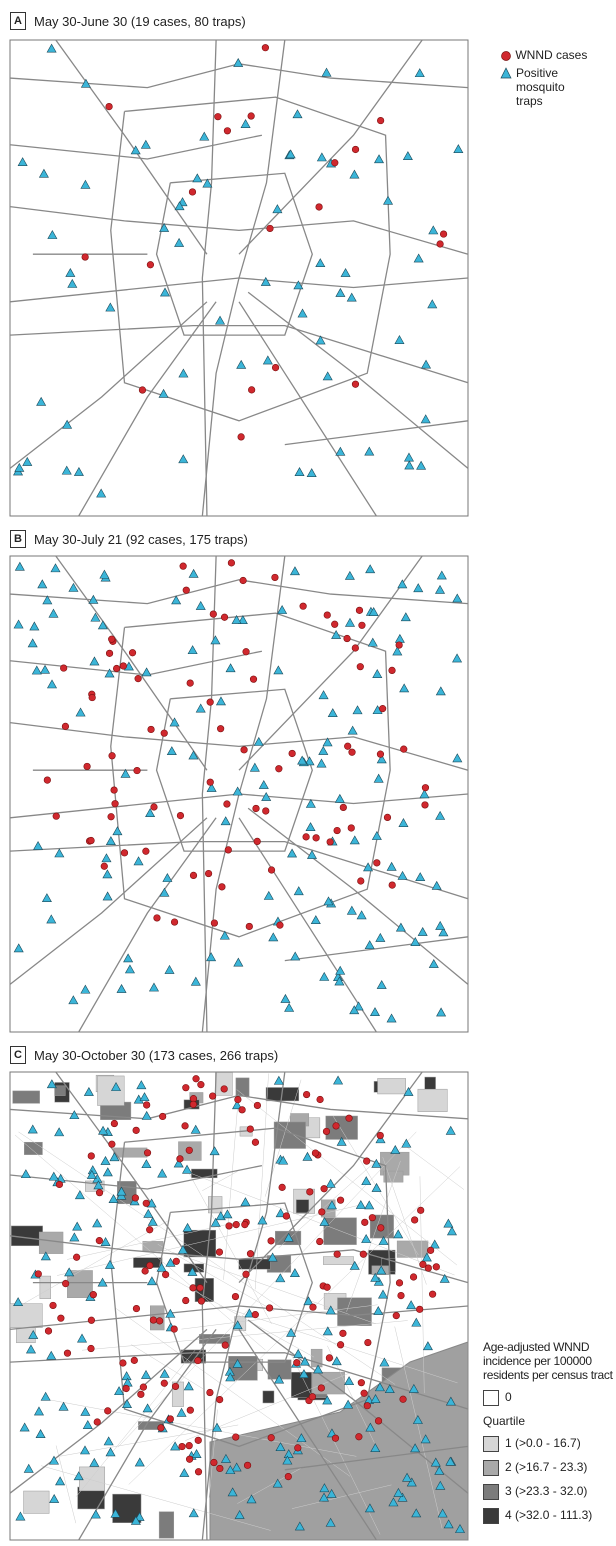 The image size is (616, 1546). I want to click on legend-label: 4 (>32.0 - 111.3), so click(549, 1515).